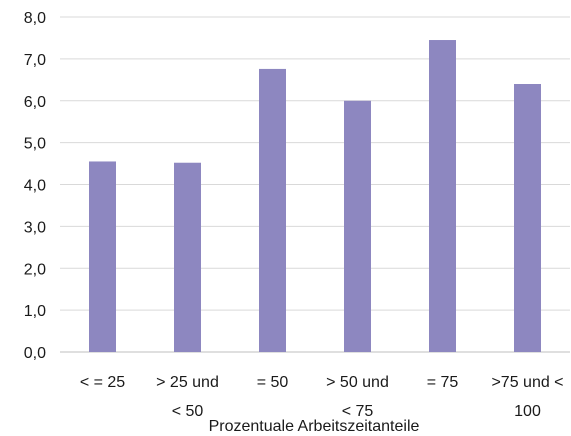  What do you see at coordinates (102, 382) in the screenshot?
I see `x-tick-label: < = 25` at bounding box center [102, 382].